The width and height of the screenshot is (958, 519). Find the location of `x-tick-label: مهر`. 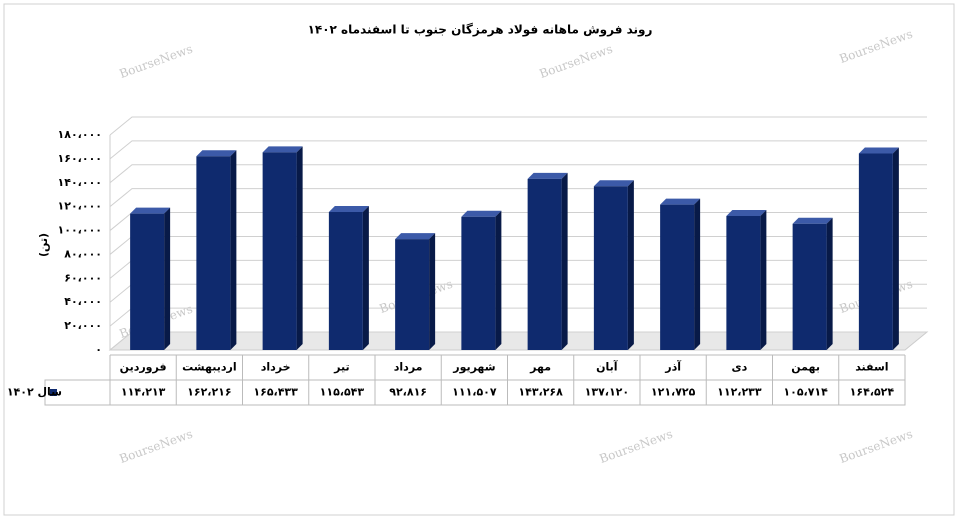

x-tick-label: مهر is located at coordinates (540, 367).